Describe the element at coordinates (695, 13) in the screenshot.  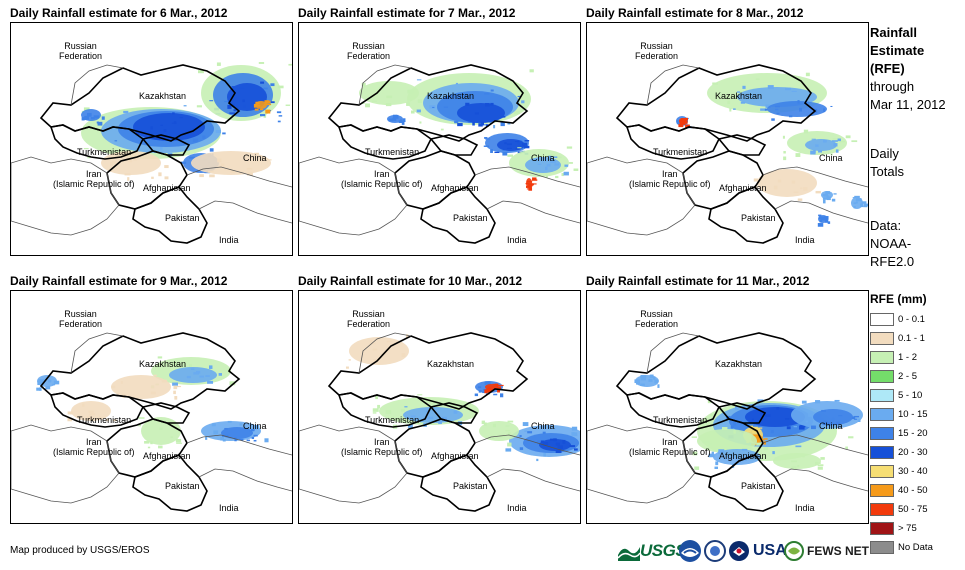
I see `panel-title-3: Daily Rainfall estimate for 8 Mar., 2012` at that location.